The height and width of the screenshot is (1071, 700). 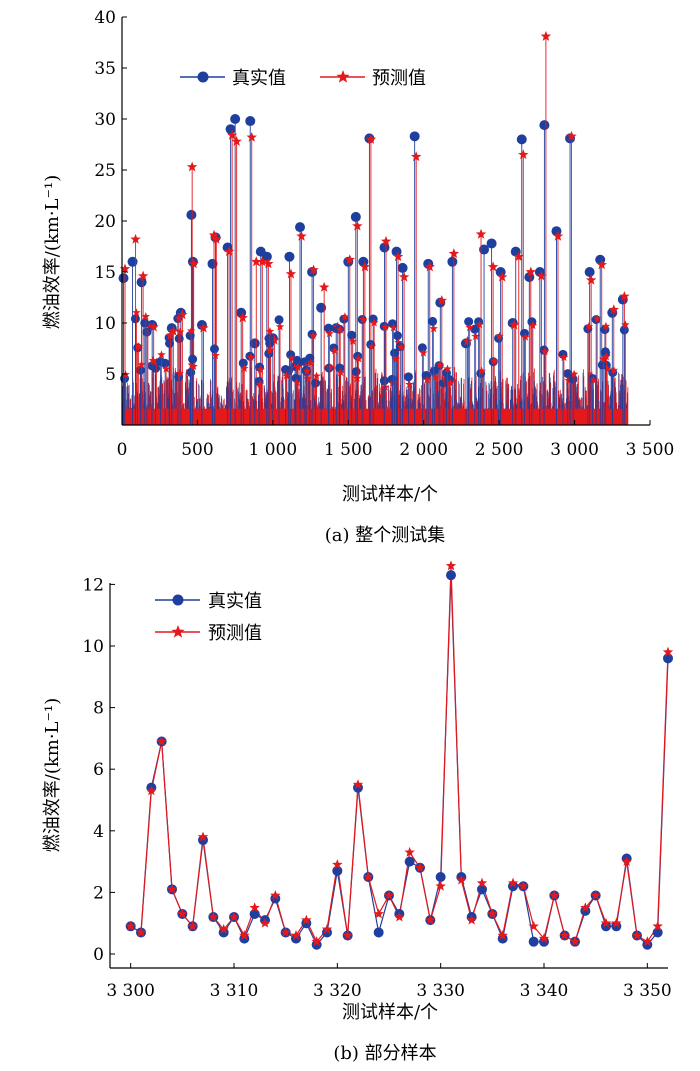 I want to click on legend-b-pred-label: 预测值, so click(x=235, y=633).